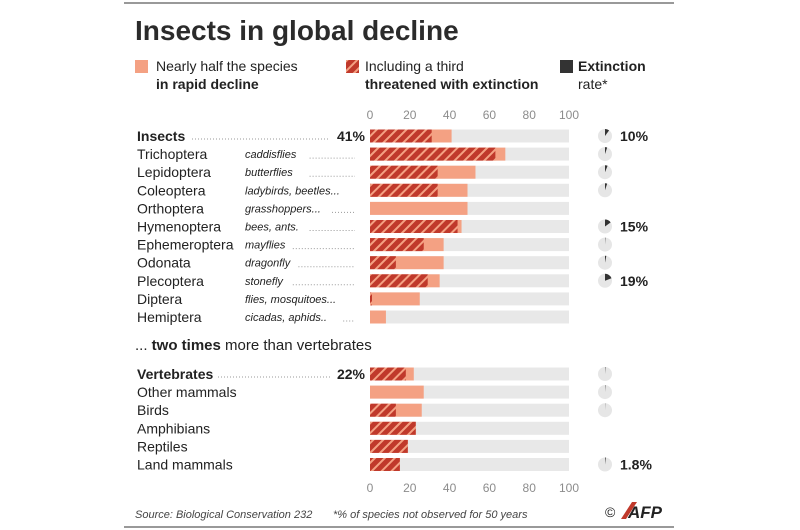 The height and width of the screenshot is (530, 800). I want to click on legend-threatened-line2: threatened with extinction, so click(451, 84).